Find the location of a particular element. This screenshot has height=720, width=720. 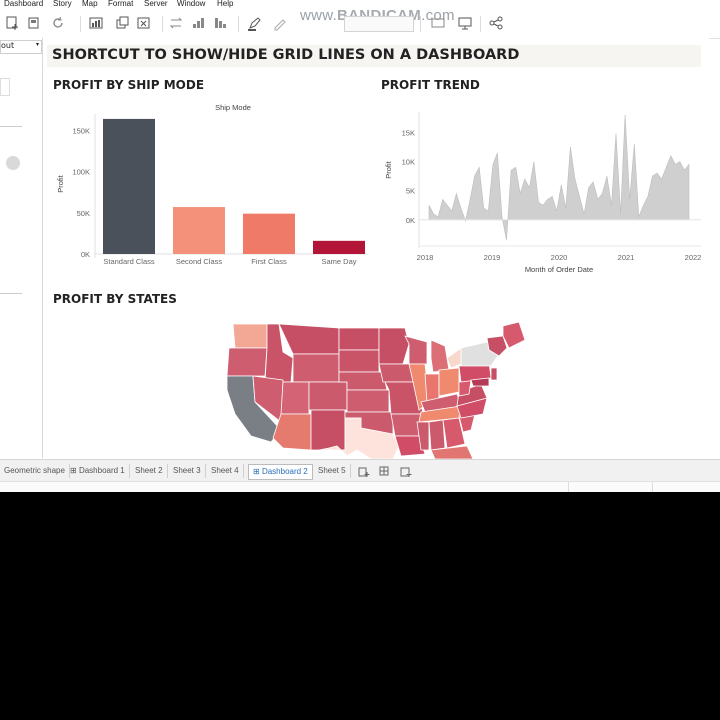

state-north-dakota is located at coordinates (359, 339).